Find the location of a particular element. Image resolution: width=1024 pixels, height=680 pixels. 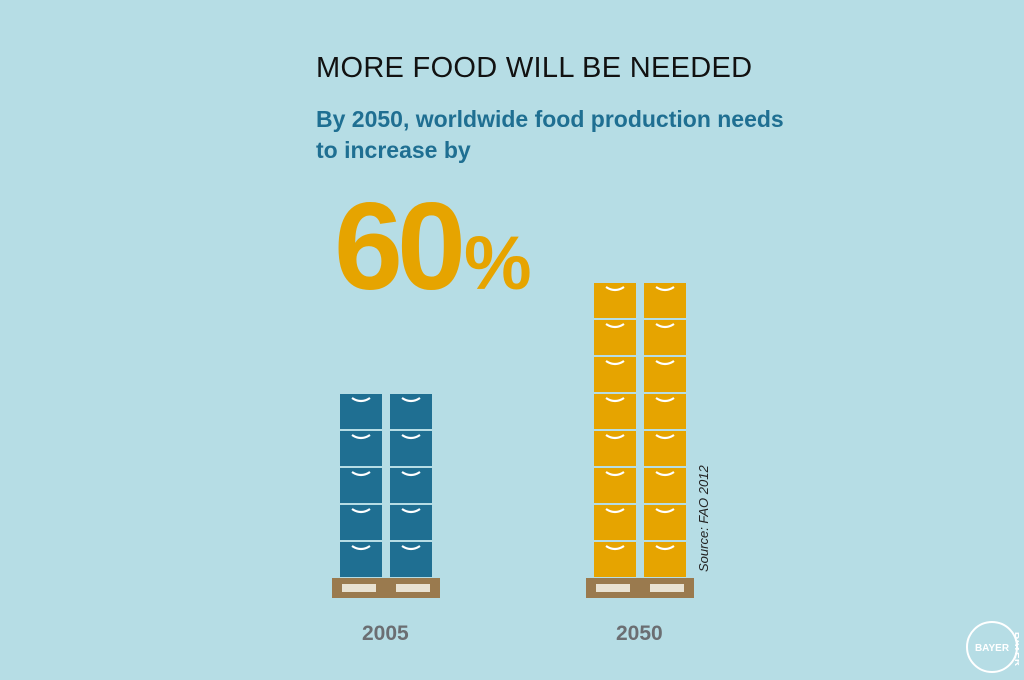

category-label-2050: 2050 is located at coordinates (639, 633).